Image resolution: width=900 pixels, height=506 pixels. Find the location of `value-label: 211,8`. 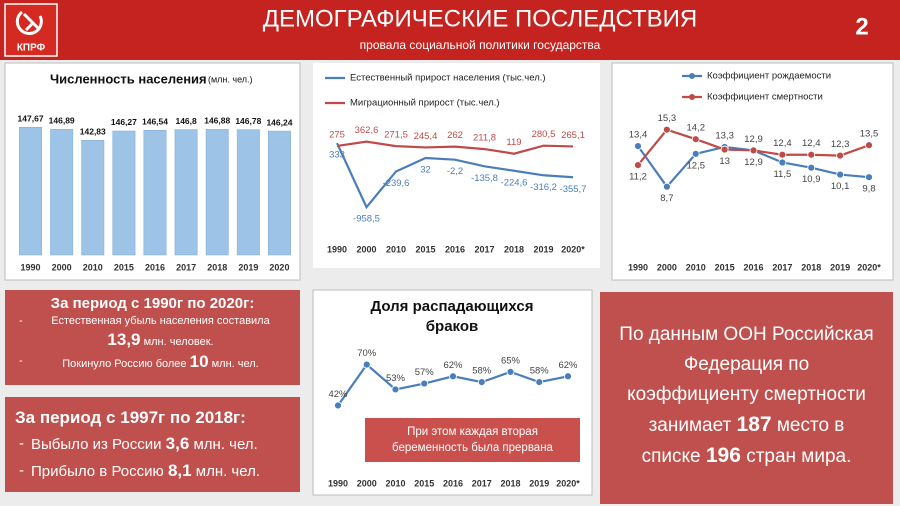

value-label: 211,8 is located at coordinates (484, 138).